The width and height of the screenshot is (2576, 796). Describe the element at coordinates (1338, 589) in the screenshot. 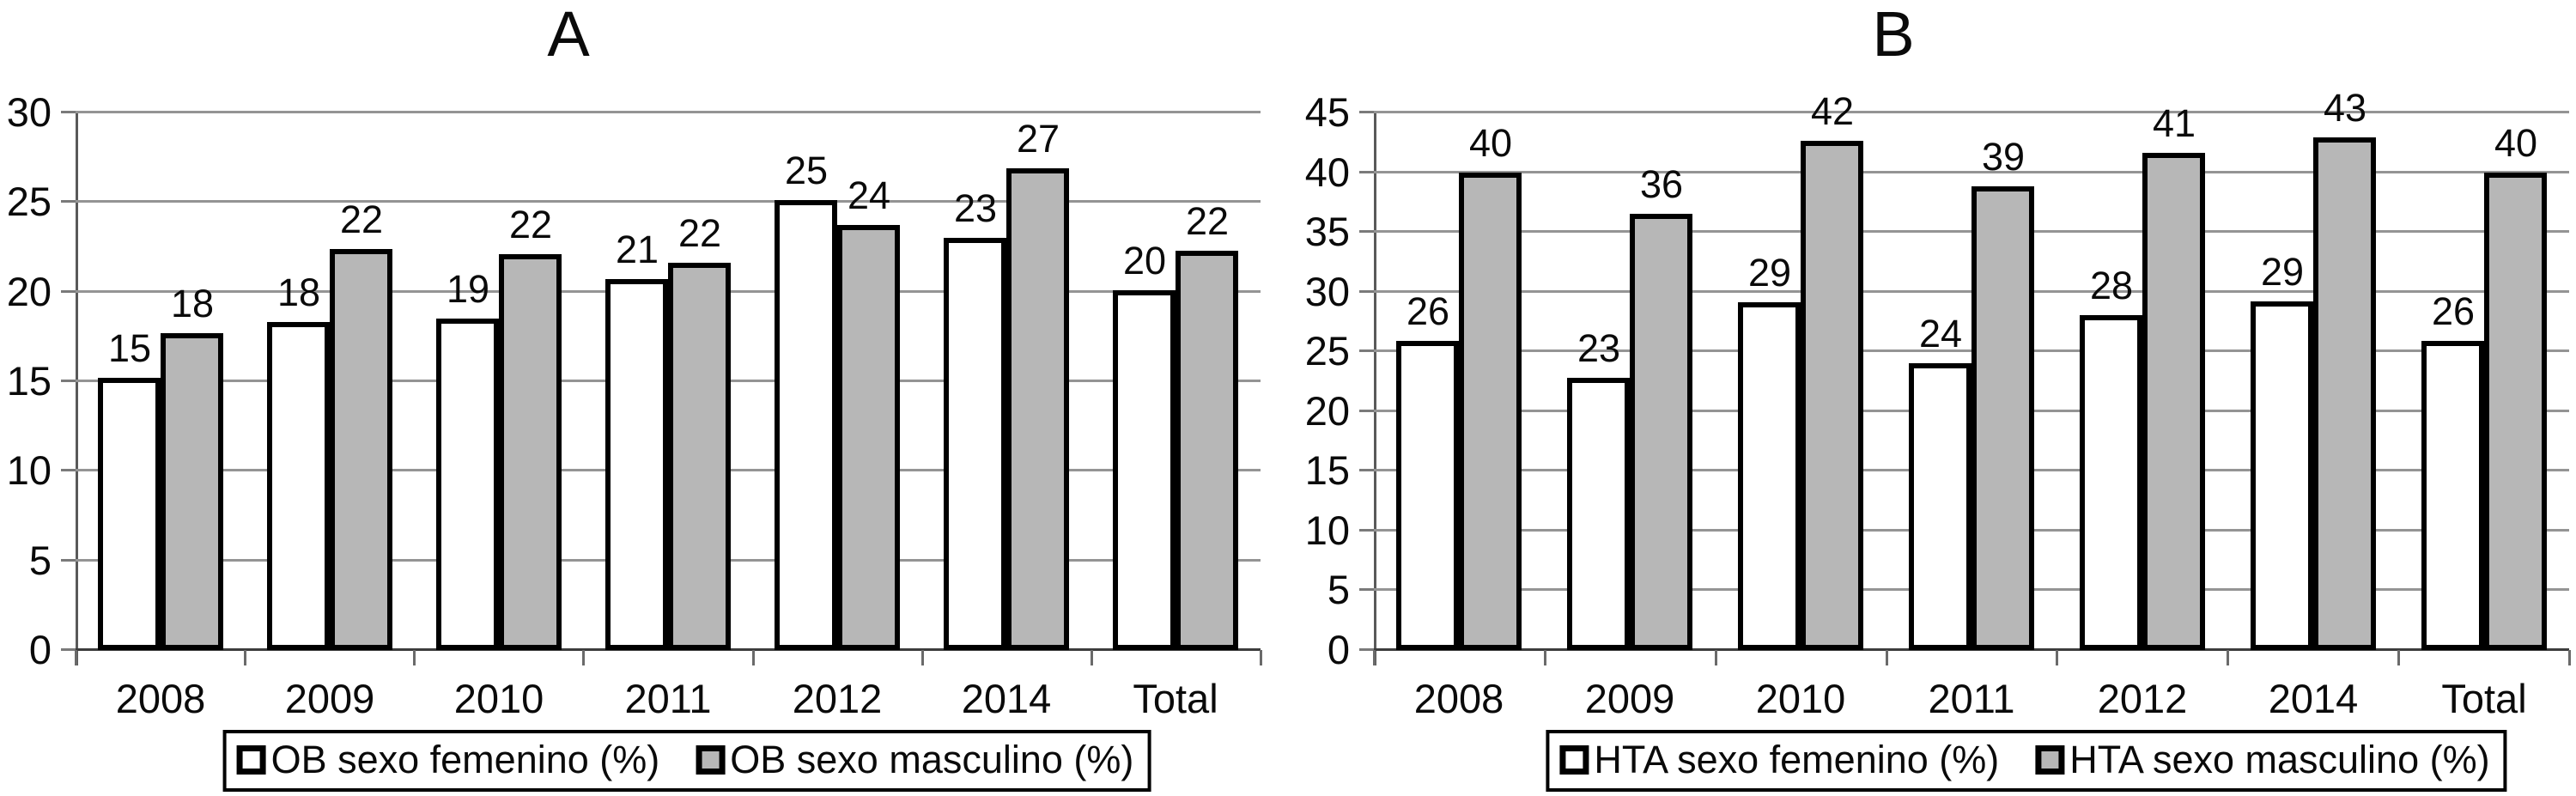

I see `y-tick-label-5: 5` at that location.